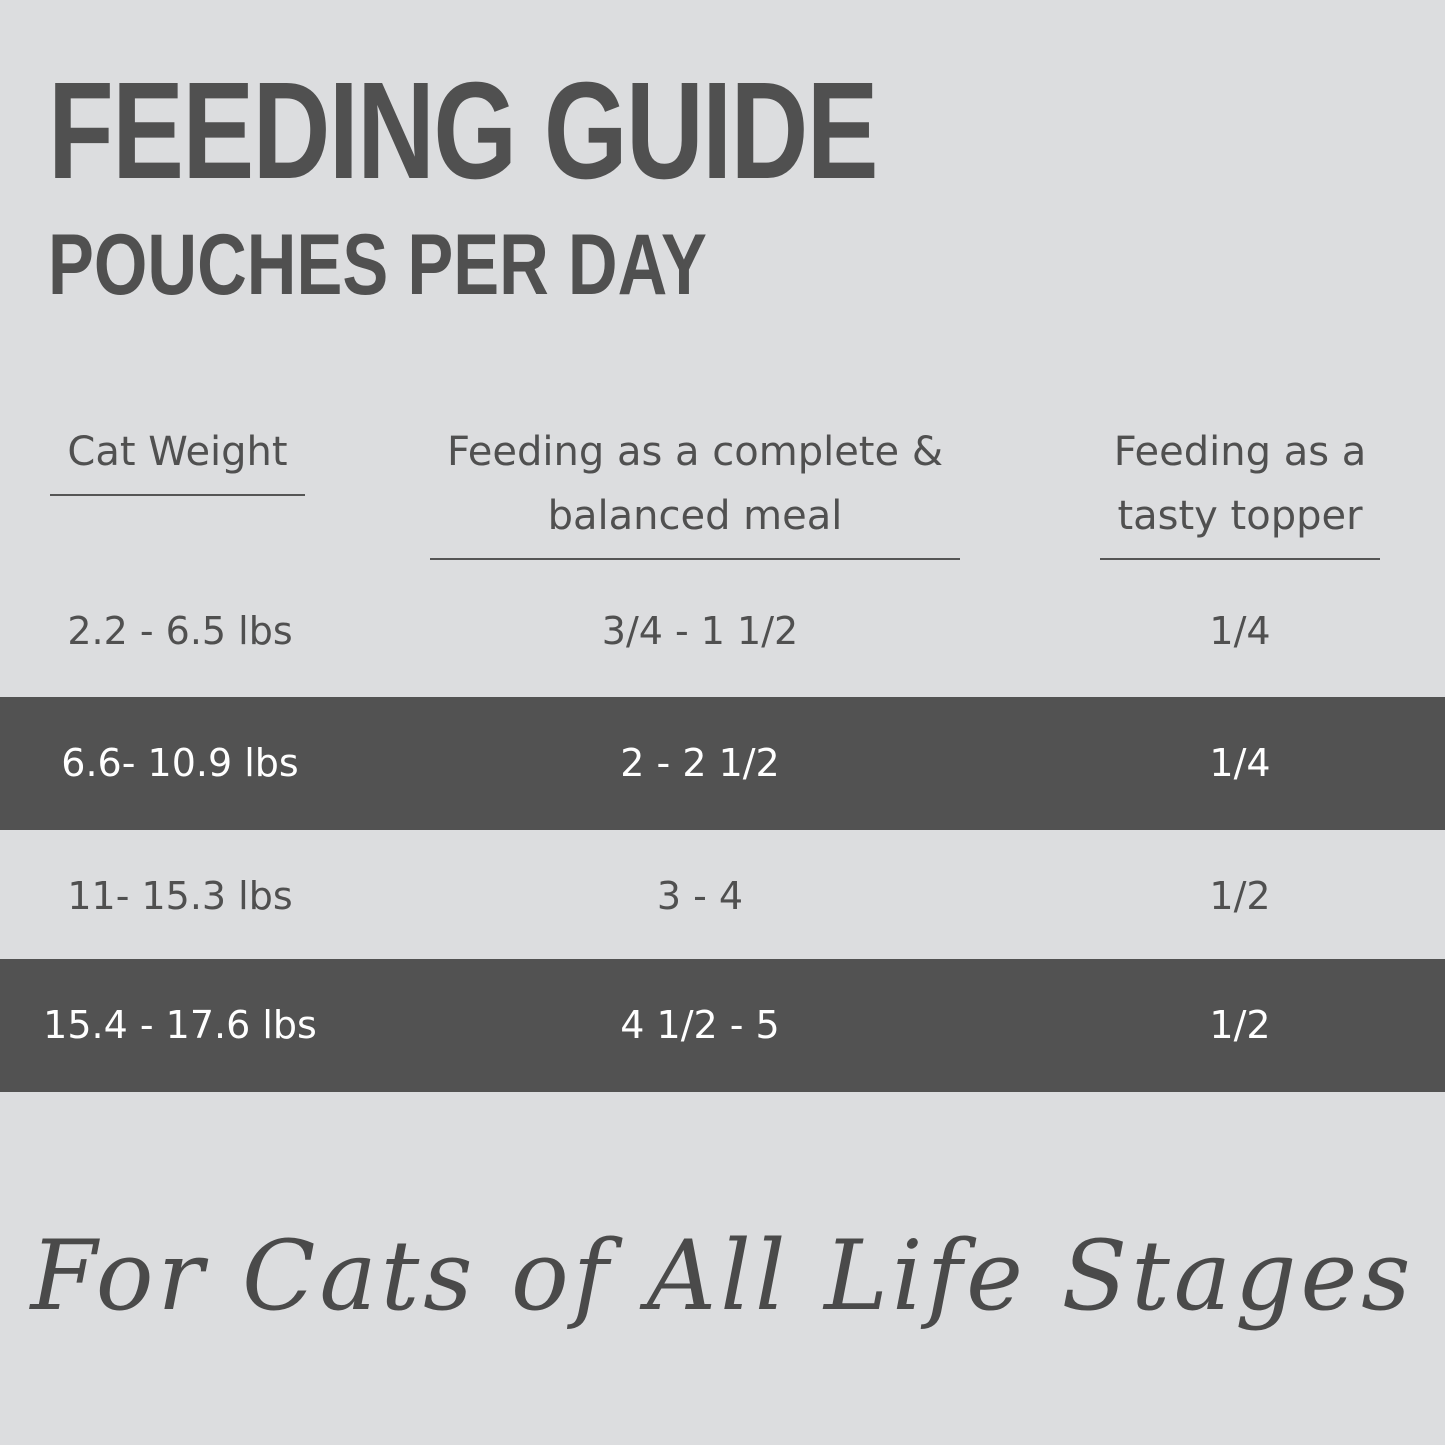 This screenshot has height=1445, width=1445. Describe the element at coordinates (180, 896) in the screenshot. I see `table-cell: 11- 15.3 lbs` at that location.